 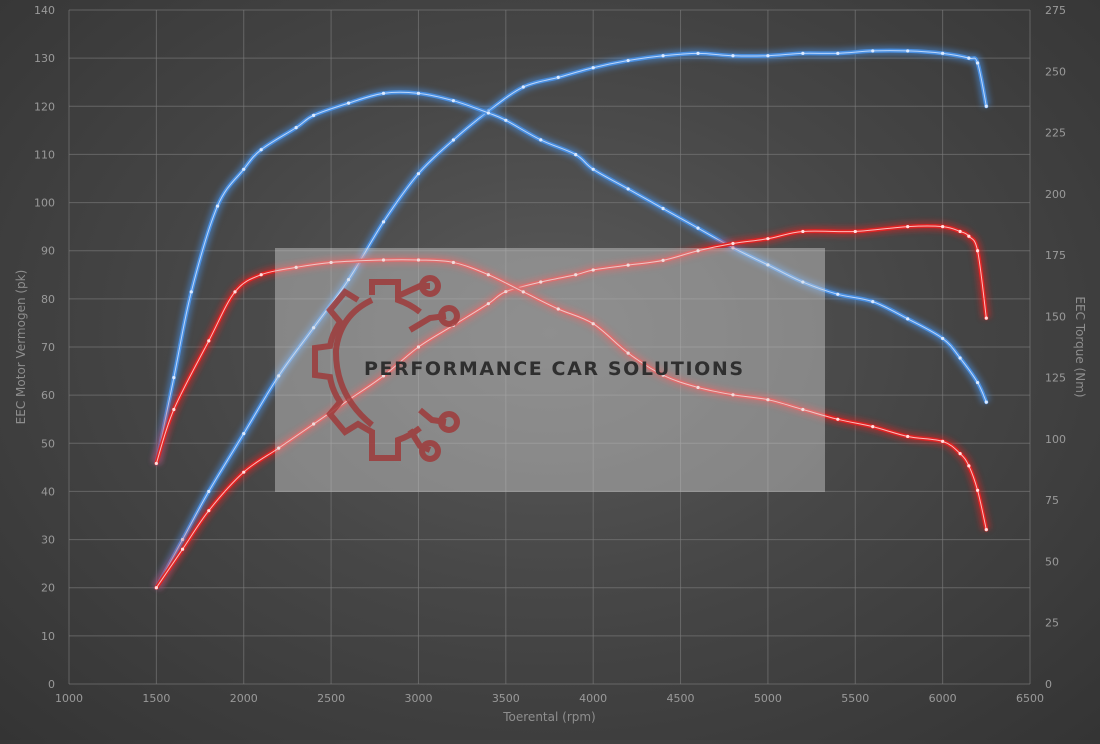 I want to click on x-tick-label: 4000, so click(x=593, y=698).